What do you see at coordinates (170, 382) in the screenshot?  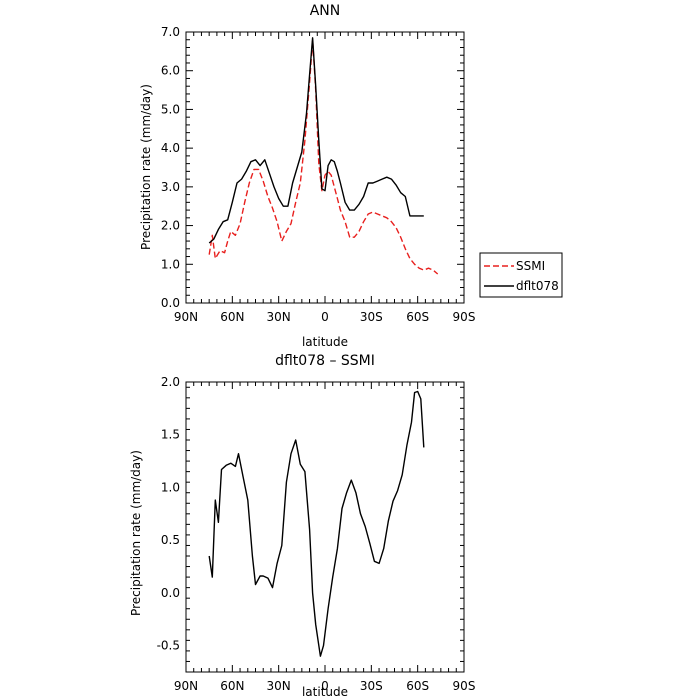 I see `bottom-y-tick-label: 2.0` at bounding box center [170, 382].